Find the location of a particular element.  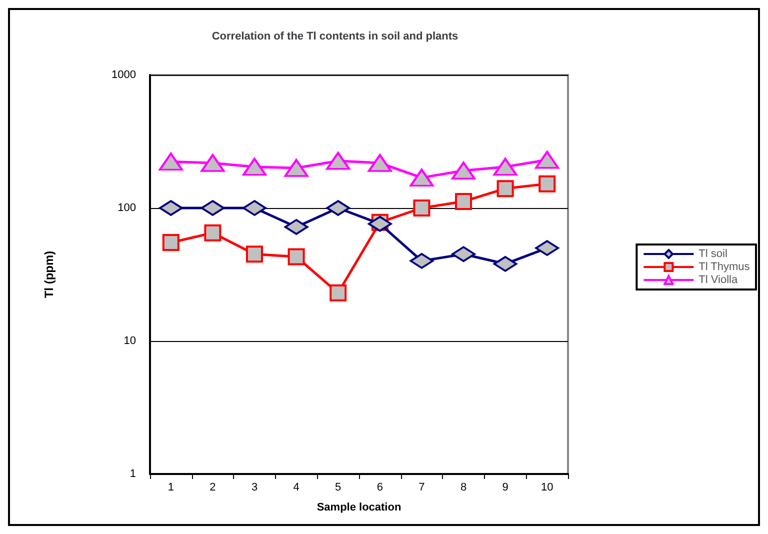

y-axis-title: Tl (ppm) is located at coordinates (49, 274).